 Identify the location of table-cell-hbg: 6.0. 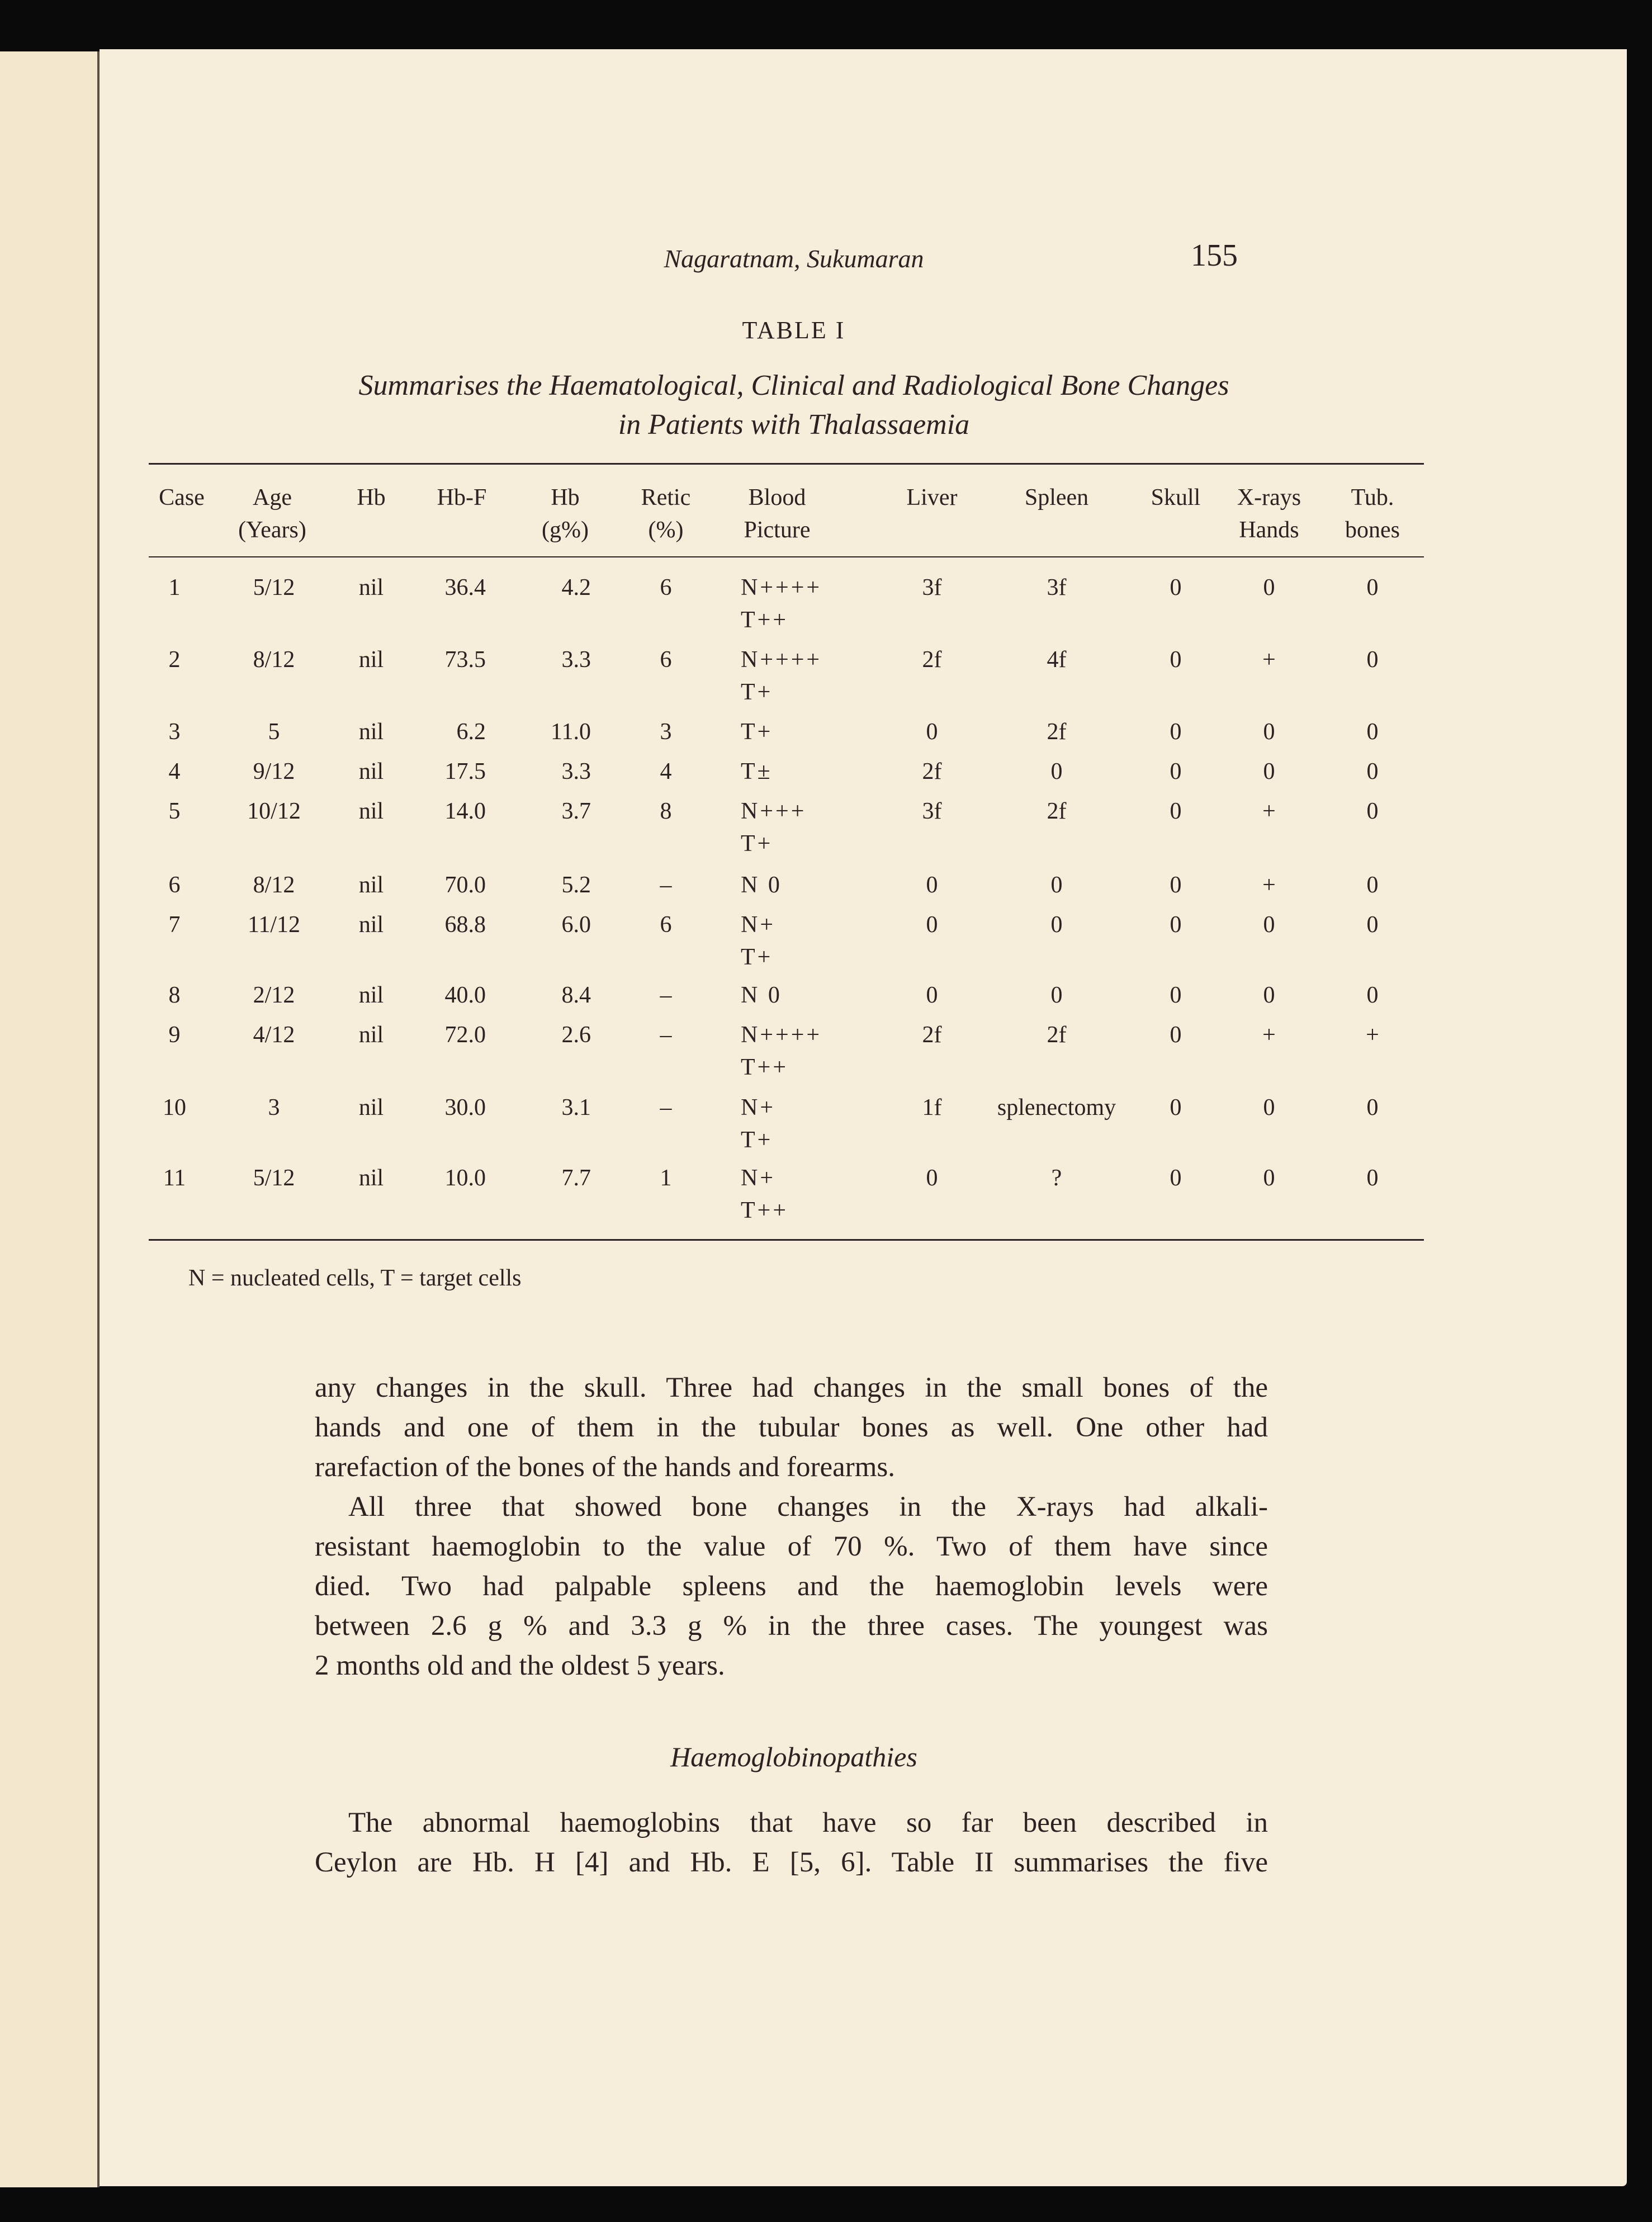
(576, 925).